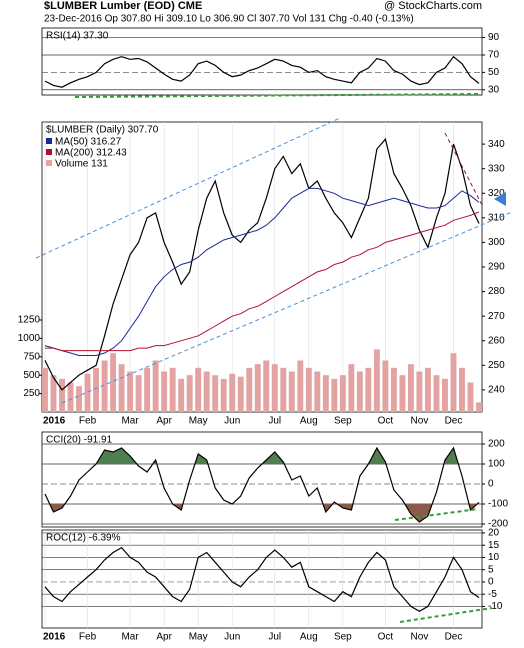 The height and width of the screenshot is (648, 524). I want to click on y2-tick-label: 500, so click(31, 375).